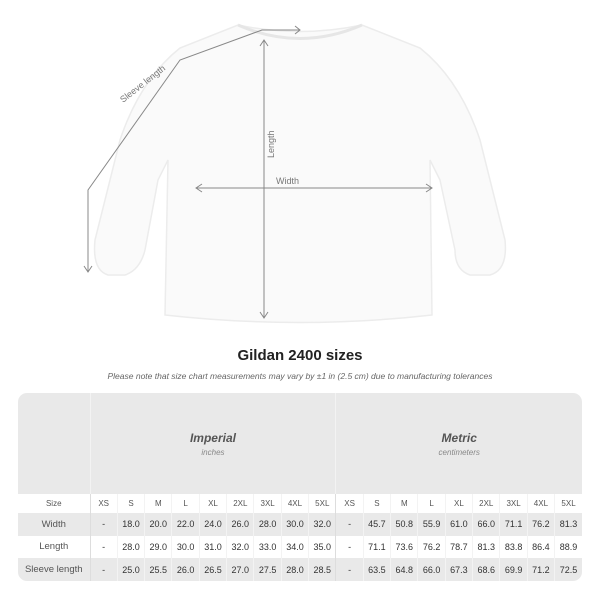 The image size is (600, 600). Describe the element at coordinates (540, 547) in the screenshot. I see `table-cell: 86.4` at that location.